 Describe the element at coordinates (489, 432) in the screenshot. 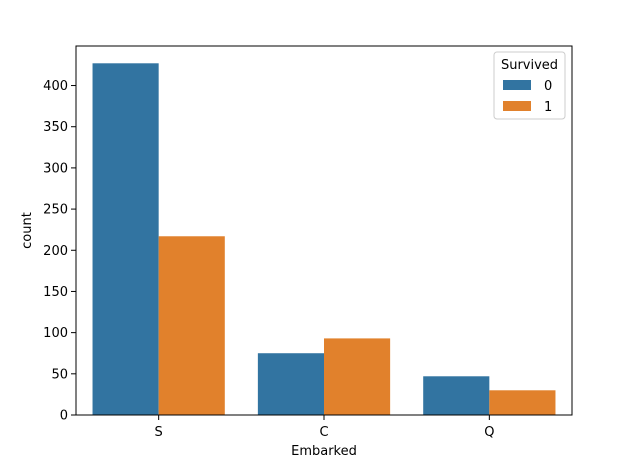

I see `x-tick-label-q: Q` at that location.